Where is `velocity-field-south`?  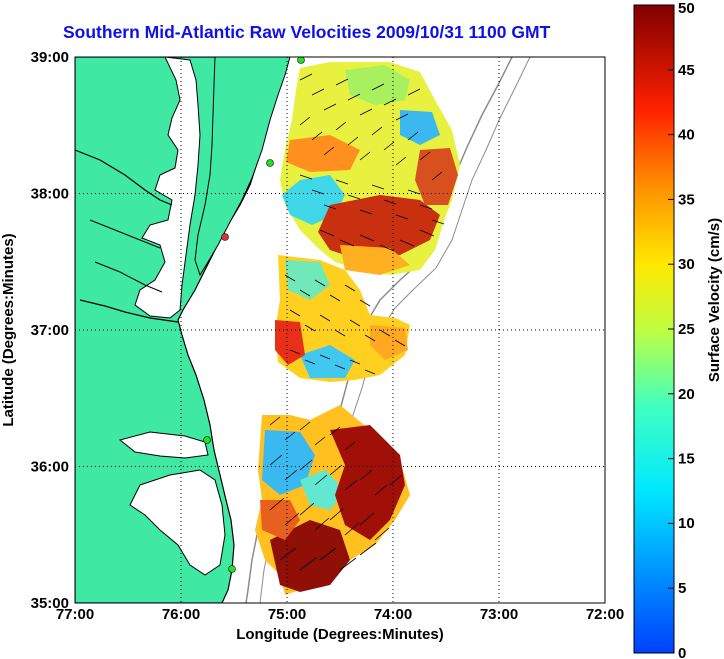
velocity-field-south is located at coordinates (332, 500).